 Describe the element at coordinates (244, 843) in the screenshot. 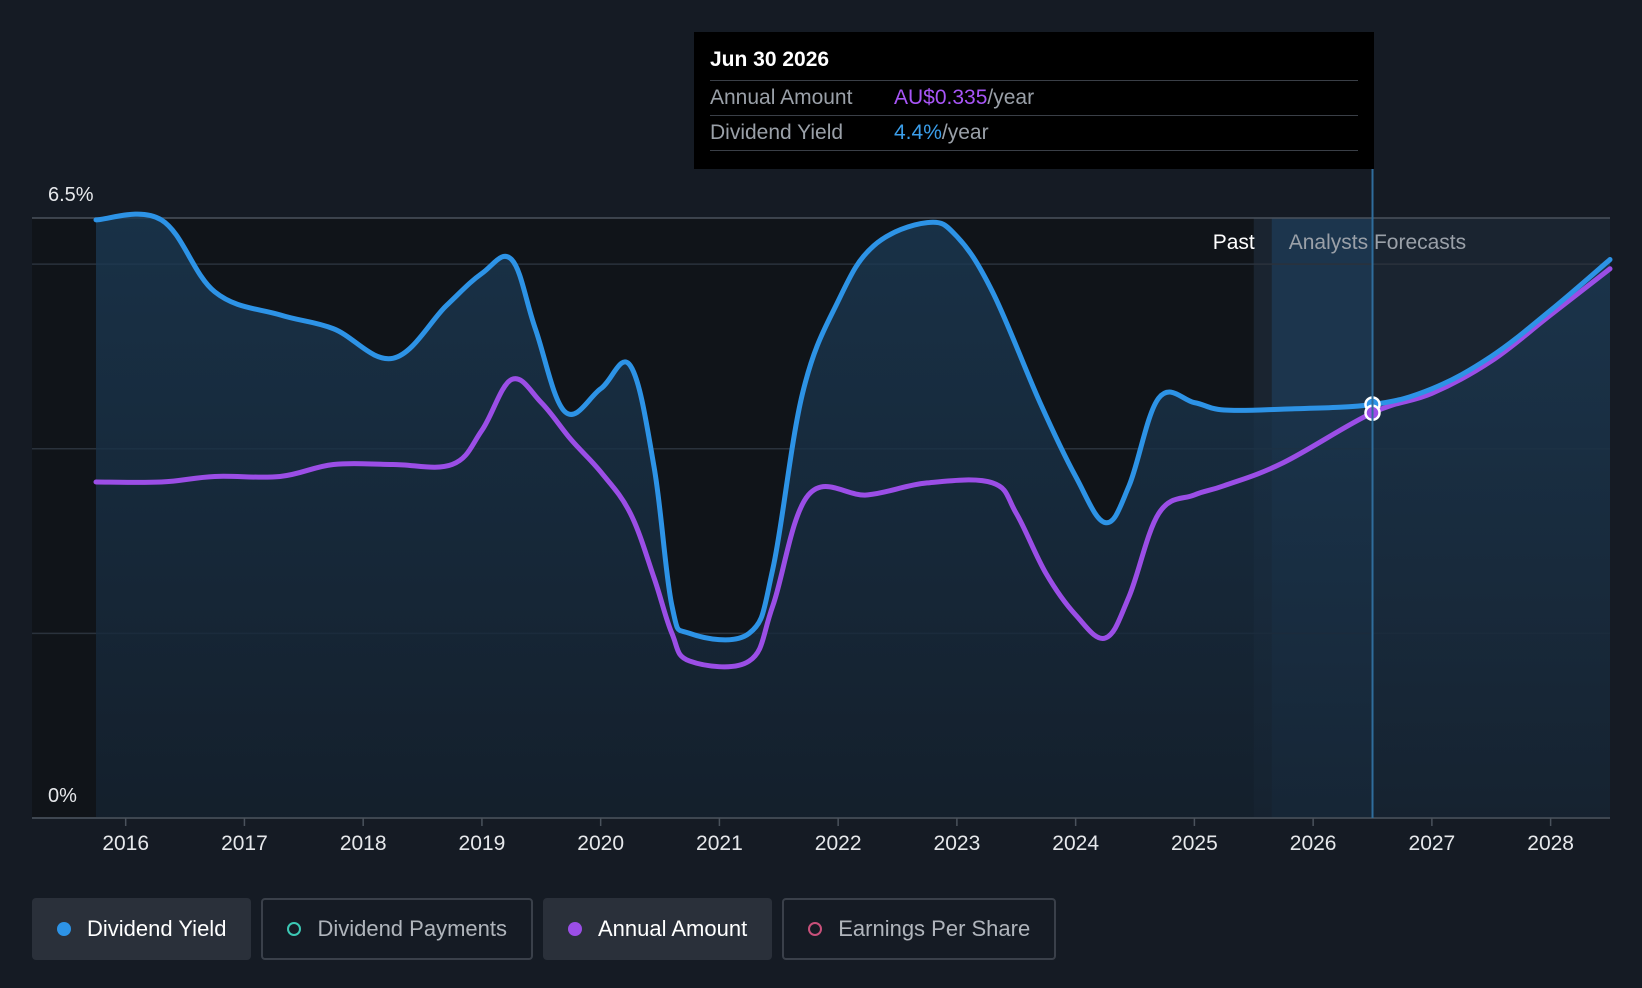

I see `x-tick-label: 2017` at that location.